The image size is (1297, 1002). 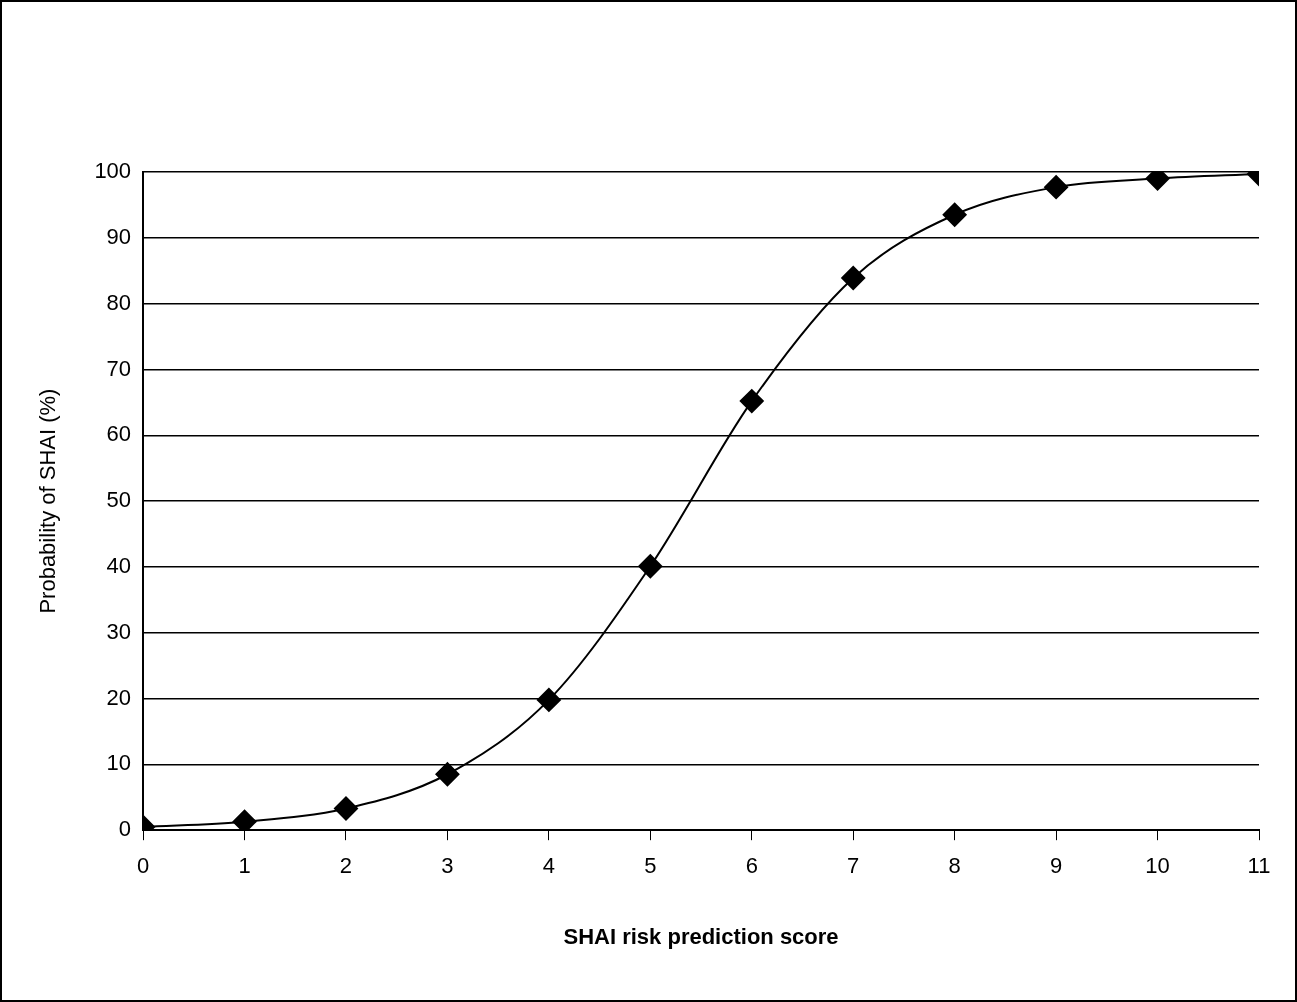 What do you see at coordinates (119, 368) in the screenshot?
I see `y-tick-label: 70` at bounding box center [119, 368].